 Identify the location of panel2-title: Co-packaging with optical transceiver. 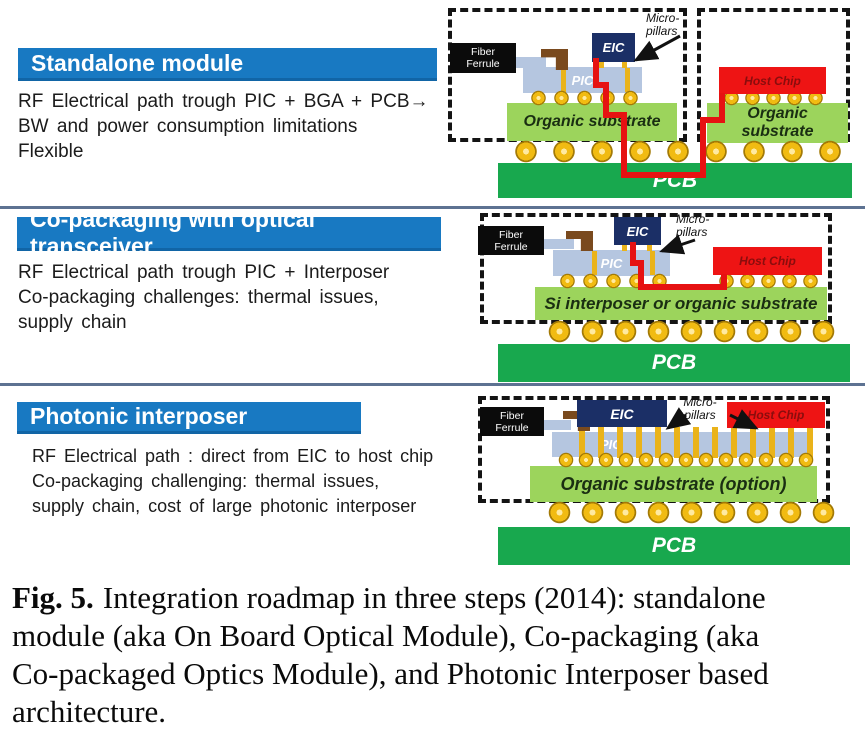
(172, 232).